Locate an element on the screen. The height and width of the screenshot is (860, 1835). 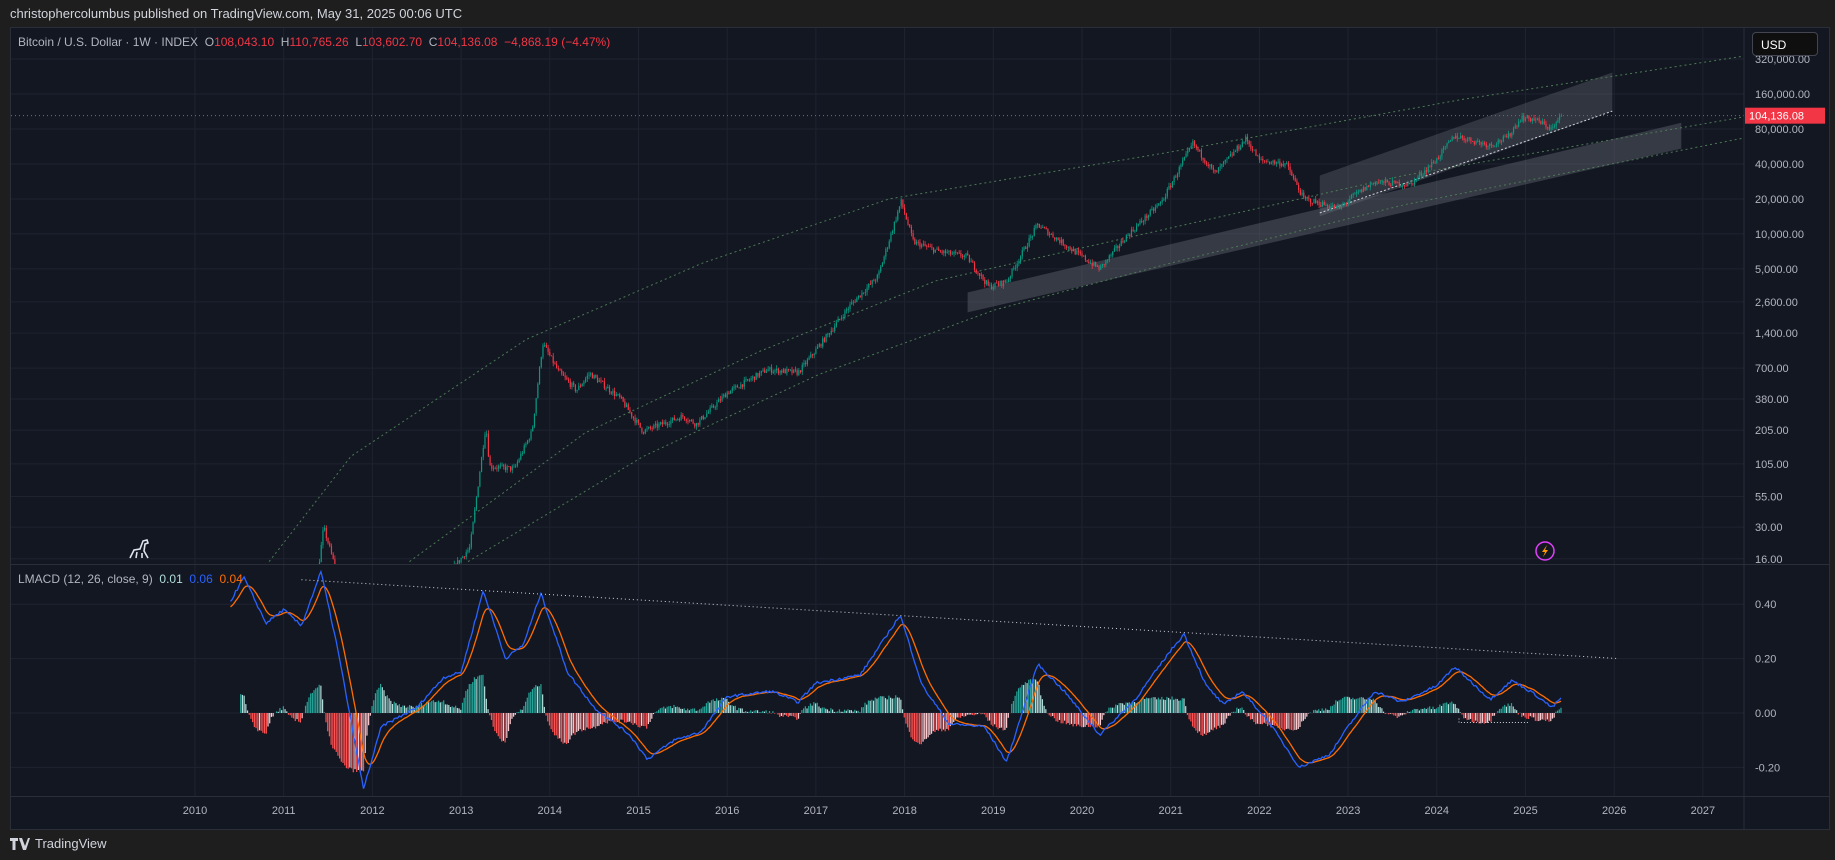
macd-legend: LMACD (12, 26, close, 9) 0.01 0.06 0.04 is located at coordinates (130, 579).